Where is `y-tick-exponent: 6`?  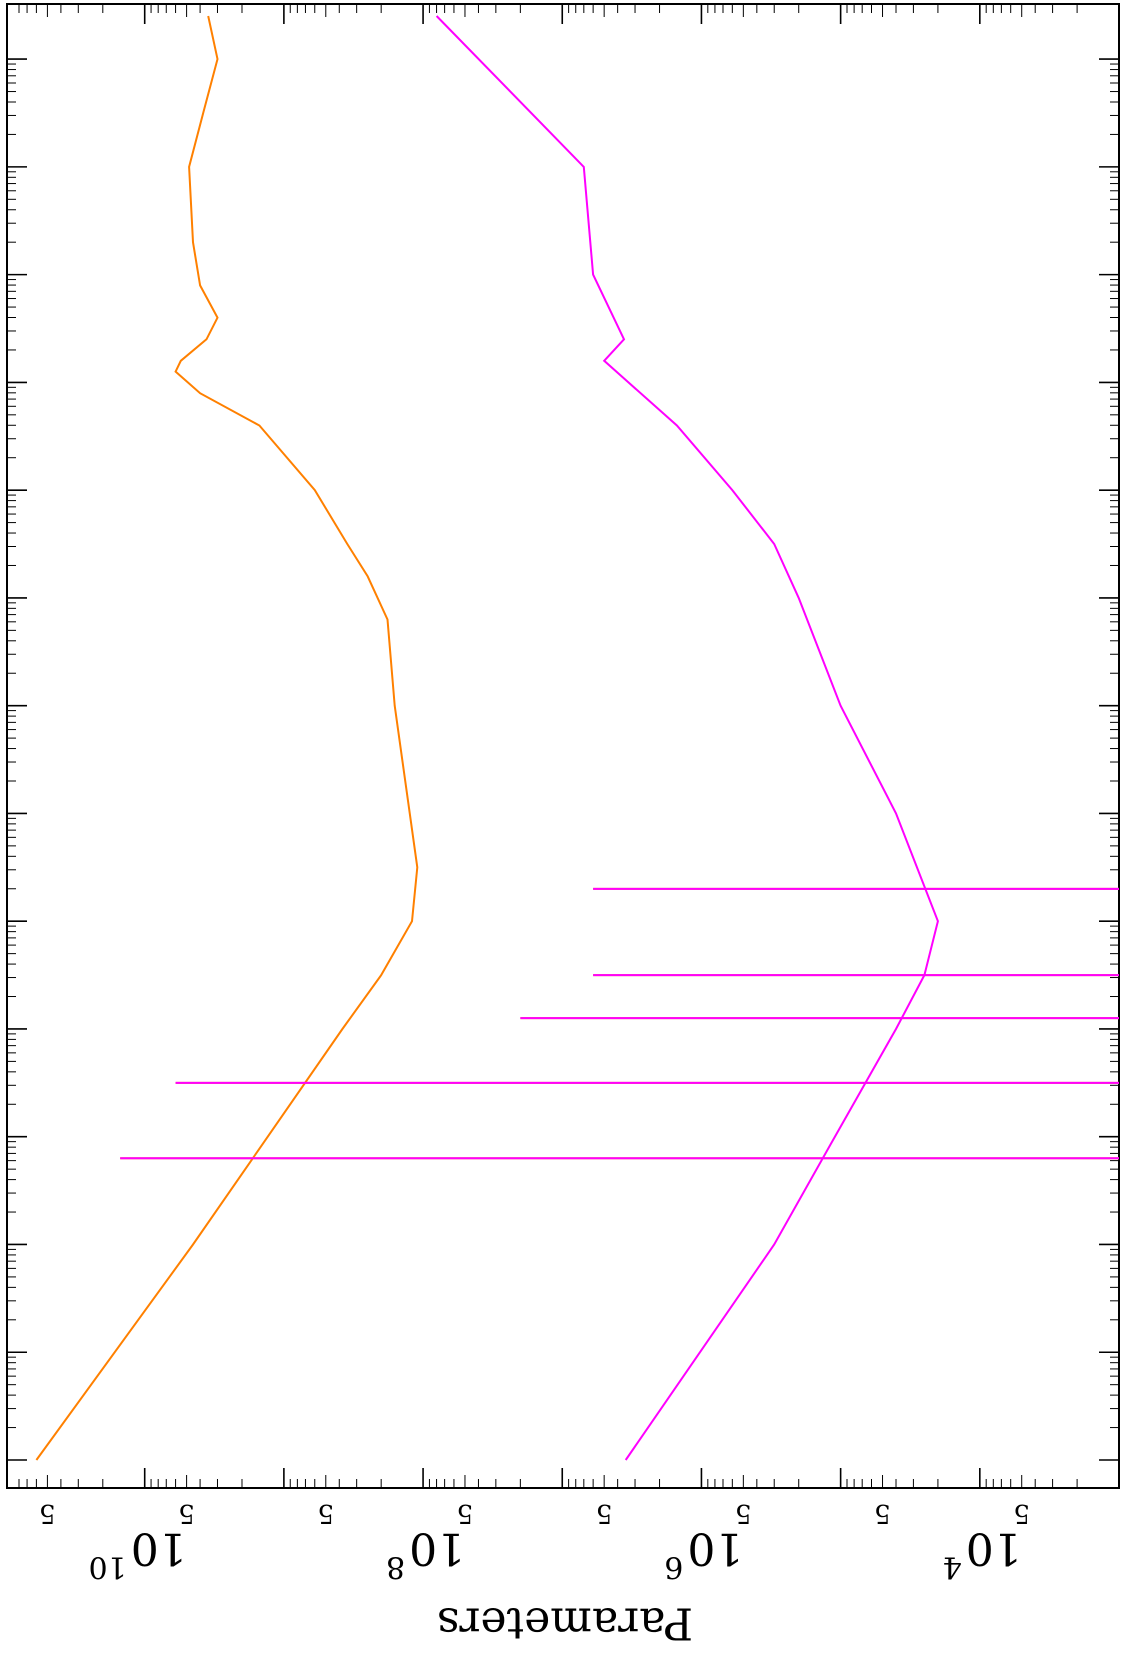
y-tick-exponent: 6 is located at coordinates (673, 1566).